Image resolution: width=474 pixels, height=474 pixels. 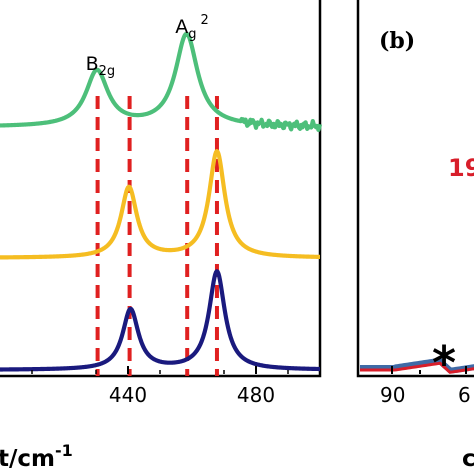 What do you see at coordinates (161, 82) in the screenshot?
I see `spectrum-line-green` at bounding box center [161, 82].